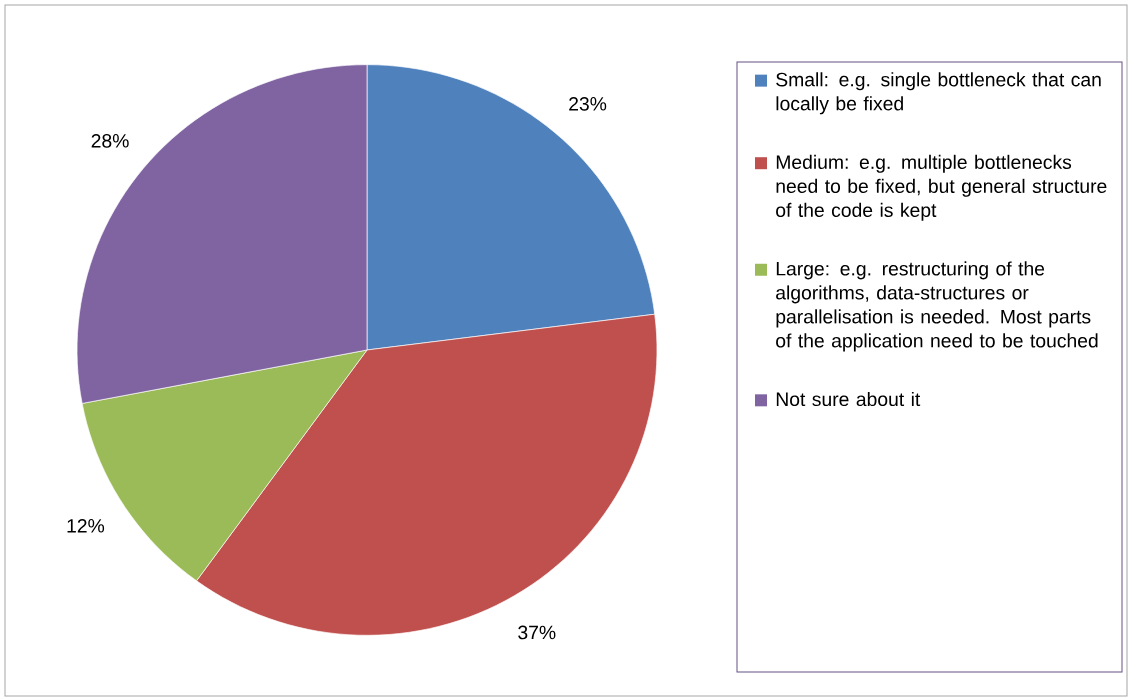 The height and width of the screenshot is (698, 1129). I want to click on data-label: 23%, so click(588, 104).